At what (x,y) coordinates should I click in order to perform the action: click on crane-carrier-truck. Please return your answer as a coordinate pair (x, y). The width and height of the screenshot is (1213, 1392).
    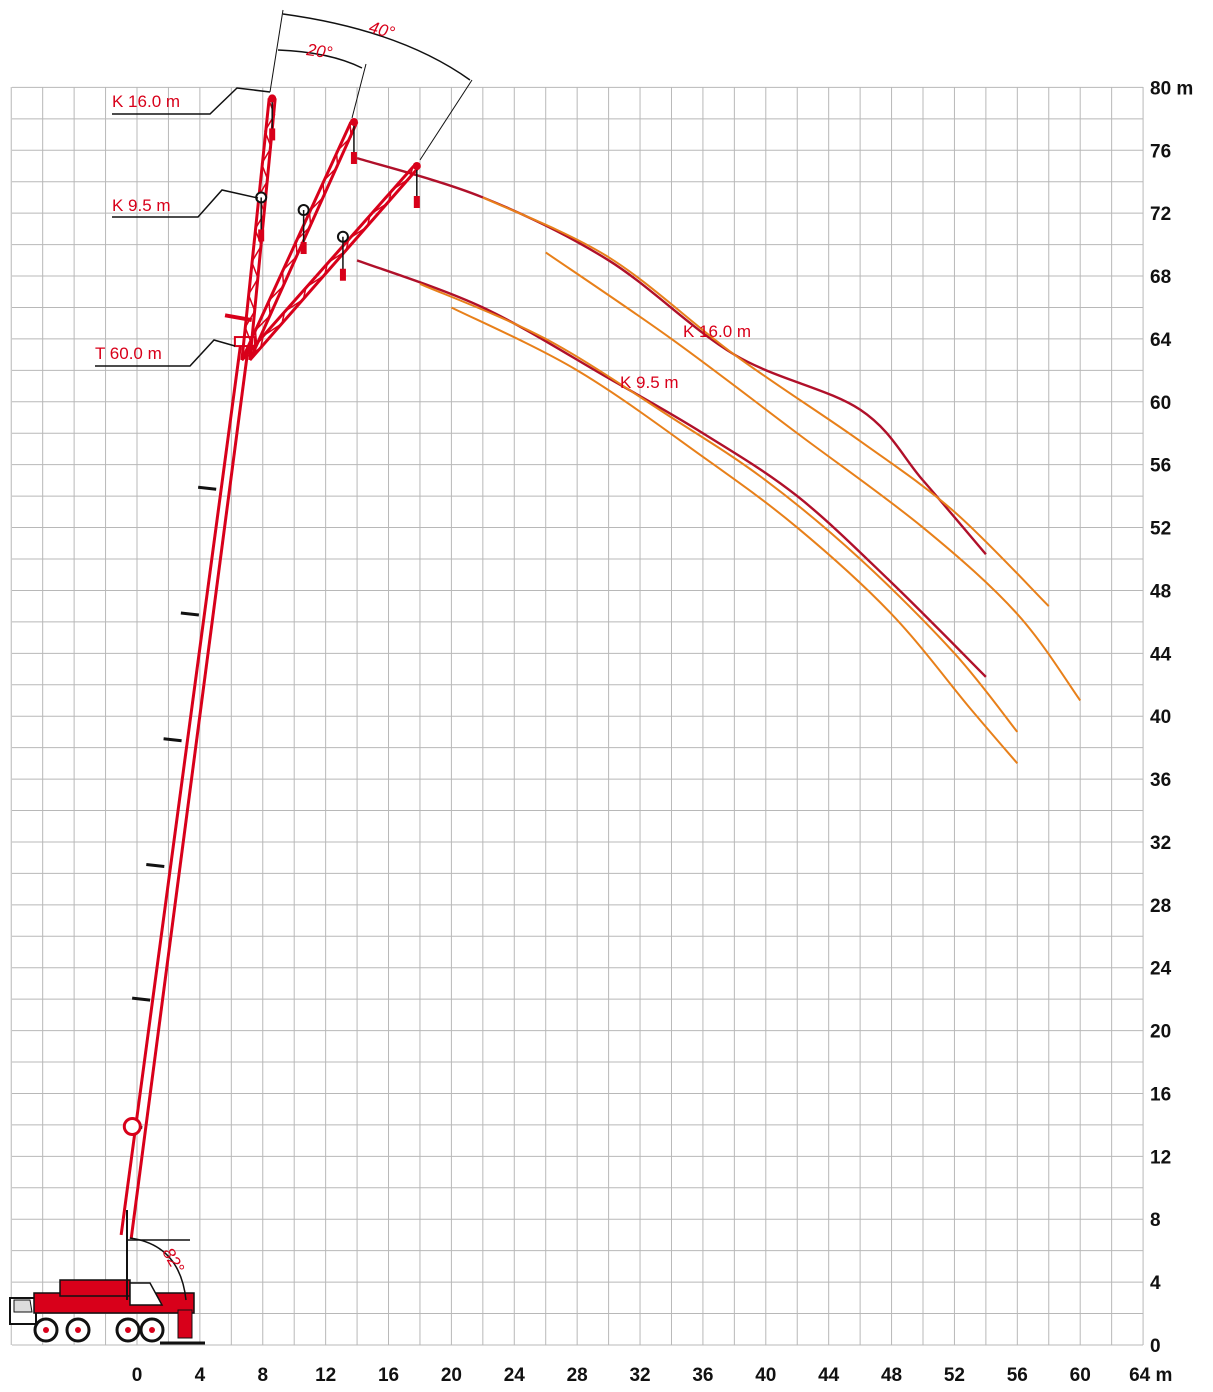
    Looking at the image, I should click on (107, 1277).